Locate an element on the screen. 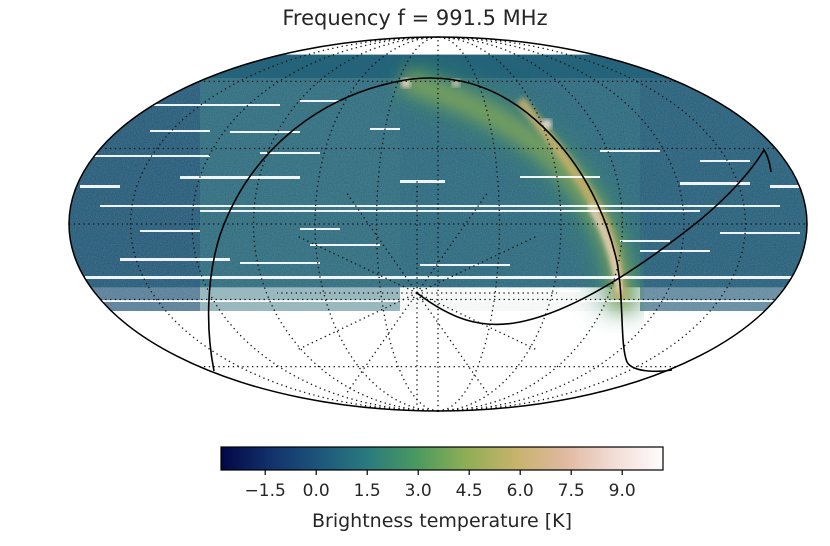  colorbar-ticks: −1.5 0.0 1.5 3.0 4.5 6.0 7.5 9.0 is located at coordinates (440, 485).